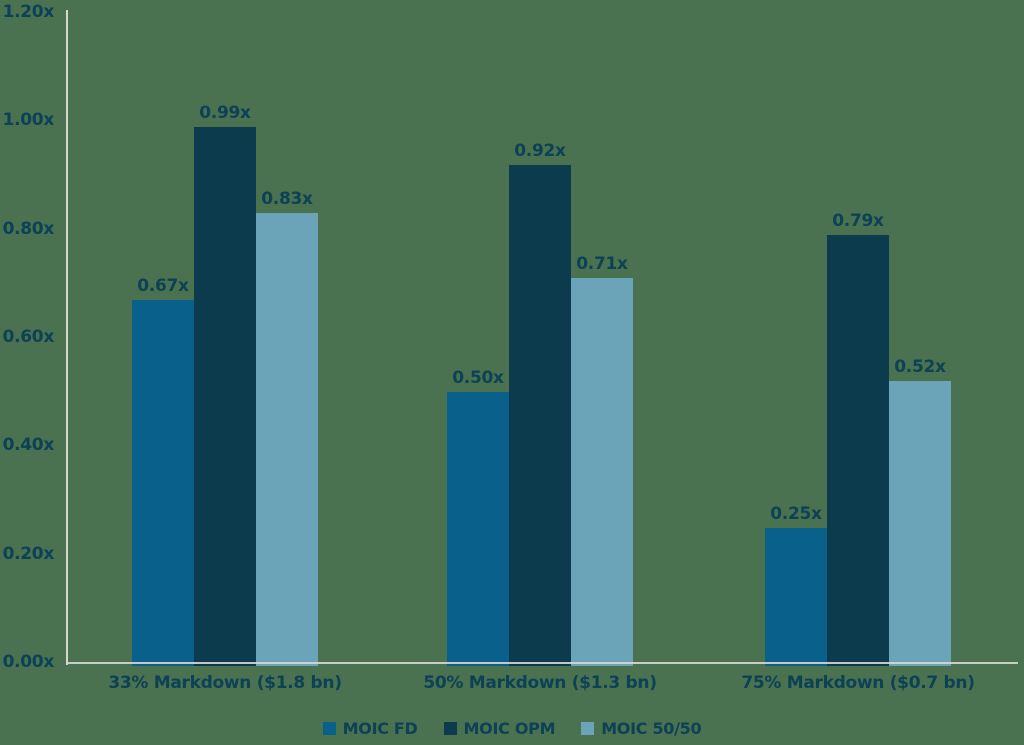 The width and height of the screenshot is (1024, 745). What do you see at coordinates (225, 112) in the screenshot?
I see `bar-value-label: 0.99x` at bounding box center [225, 112].